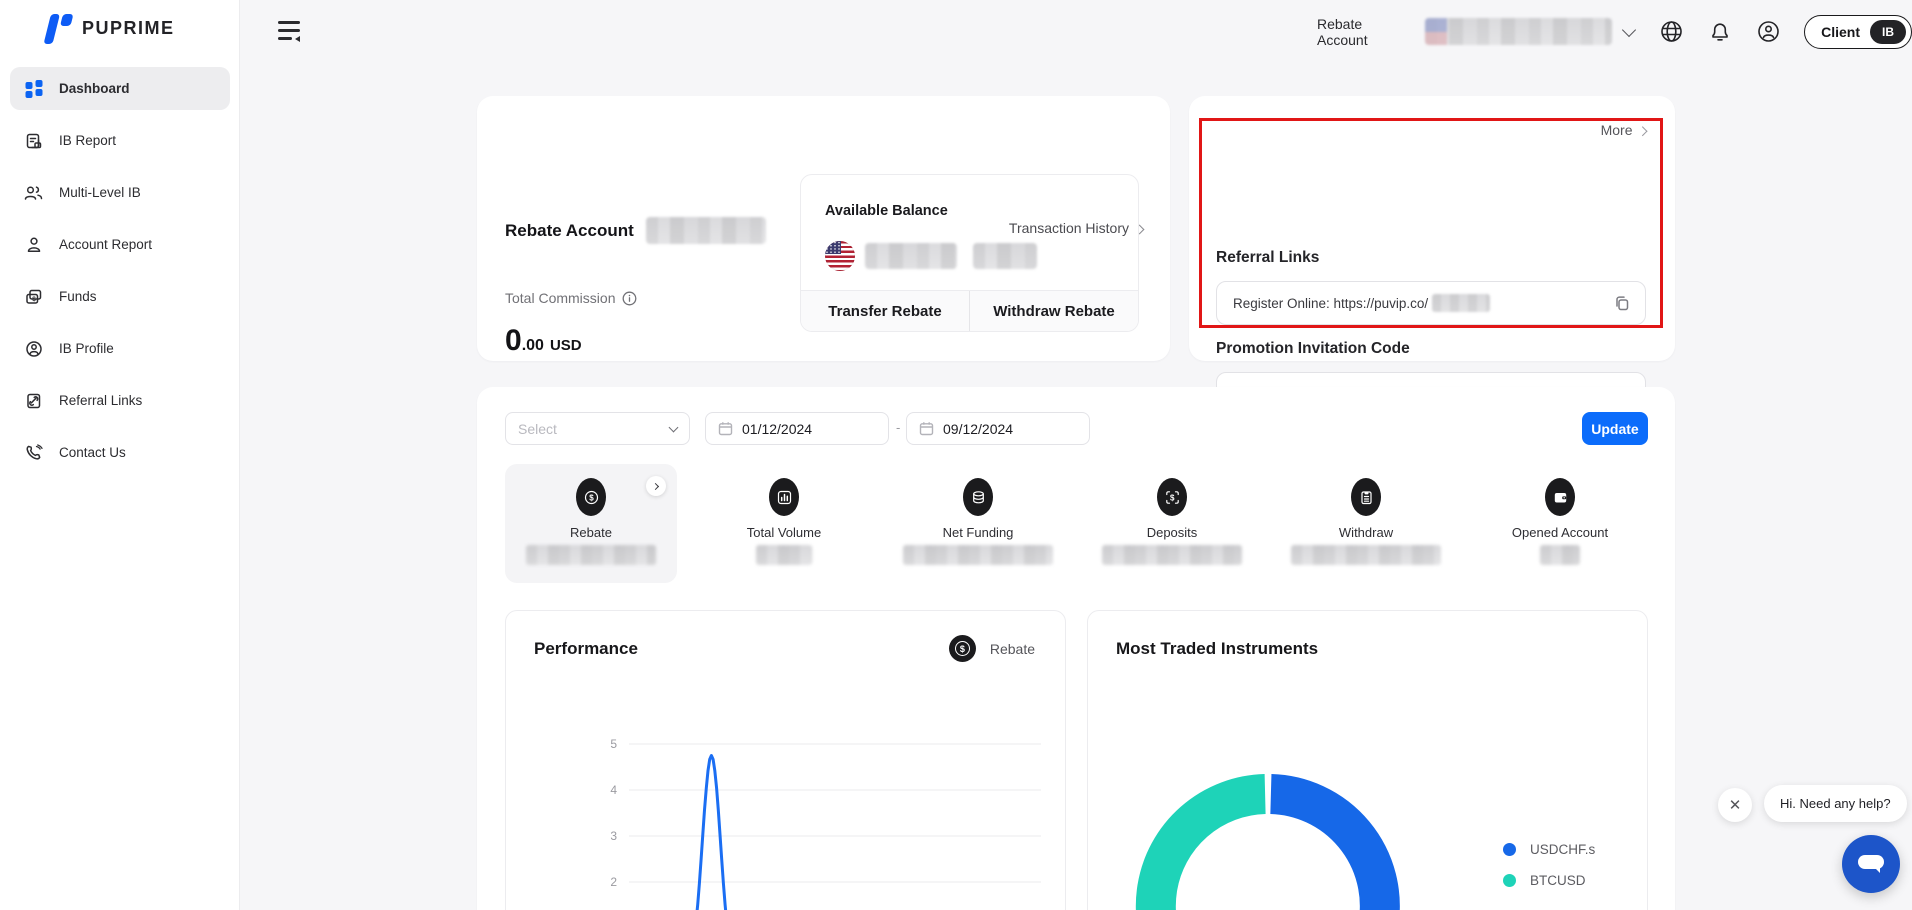 This screenshot has height=910, width=1912. What do you see at coordinates (1217, 648) in the screenshot?
I see `most-traded-title: Most Traded Instruments` at bounding box center [1217, 648].